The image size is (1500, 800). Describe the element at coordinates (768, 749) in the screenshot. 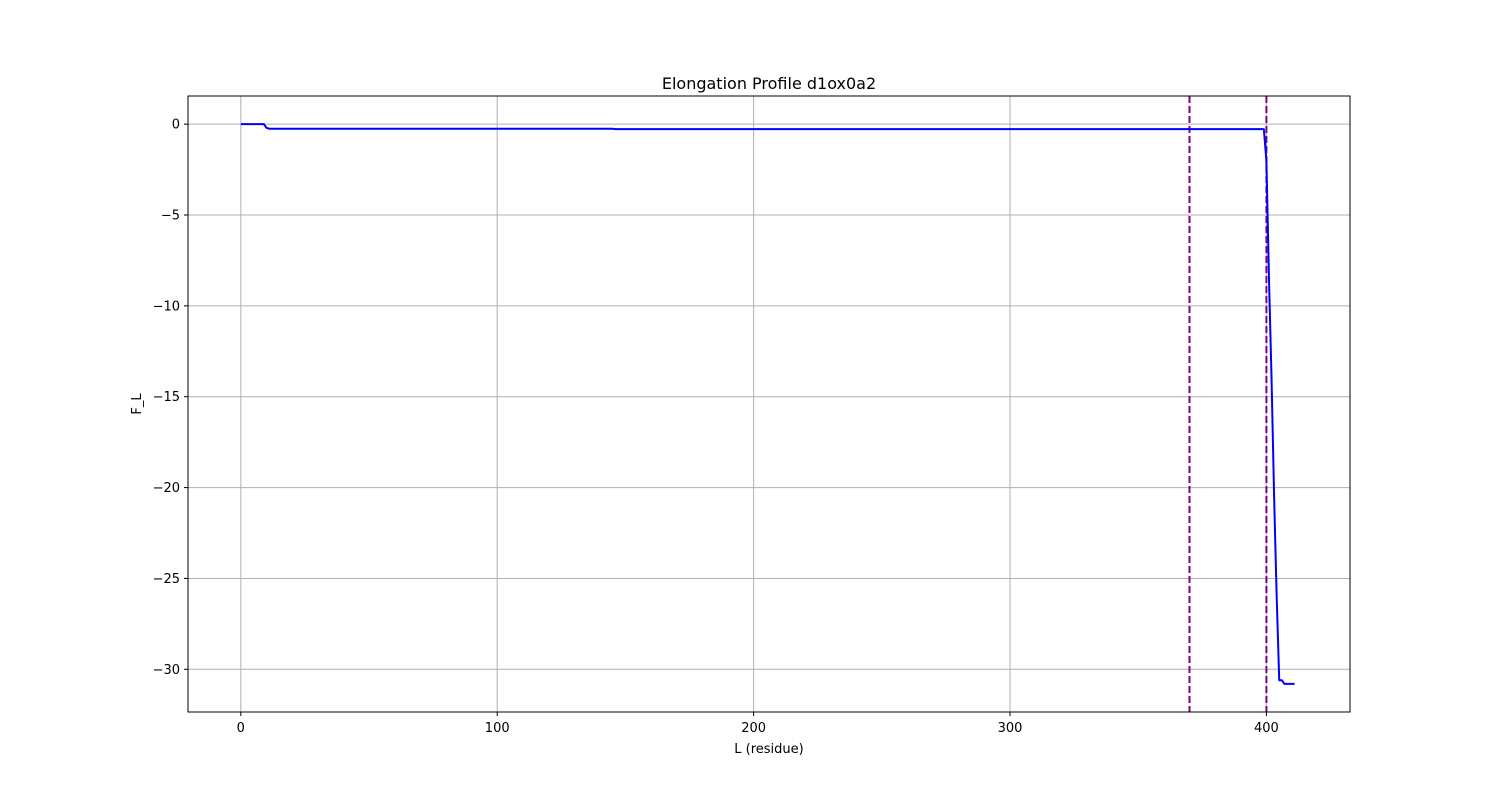

I see `x-axis-label: L (residue)` at that location.